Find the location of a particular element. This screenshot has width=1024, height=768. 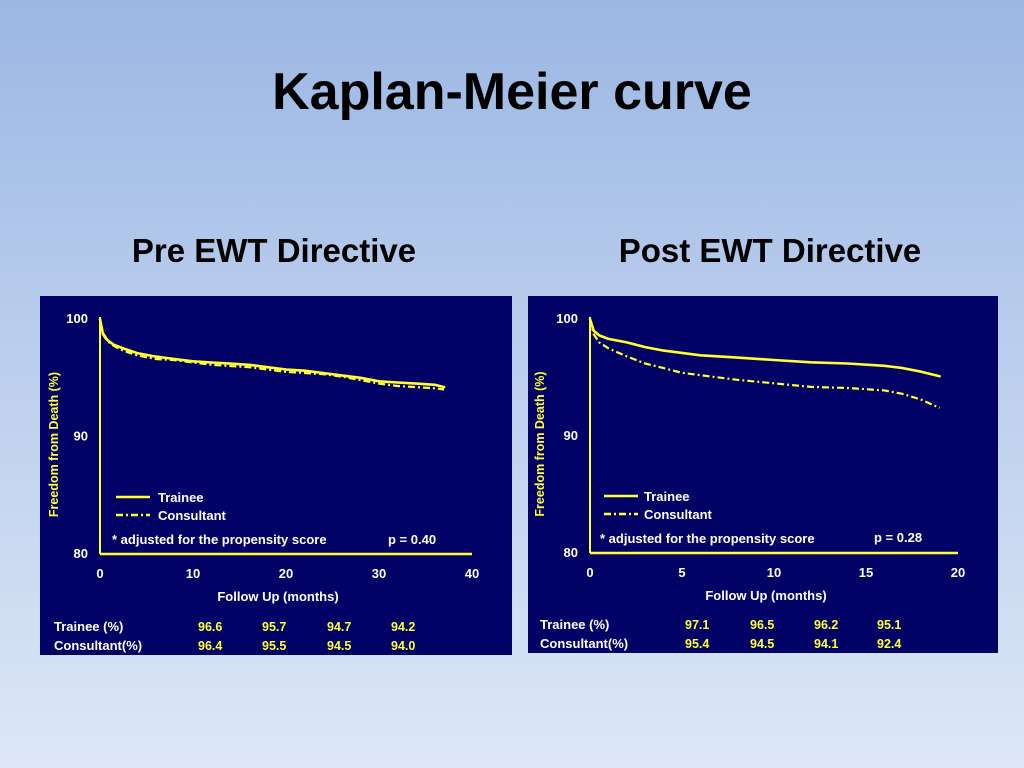

x-tick-label: 40 is located at coordinates (472, 573).